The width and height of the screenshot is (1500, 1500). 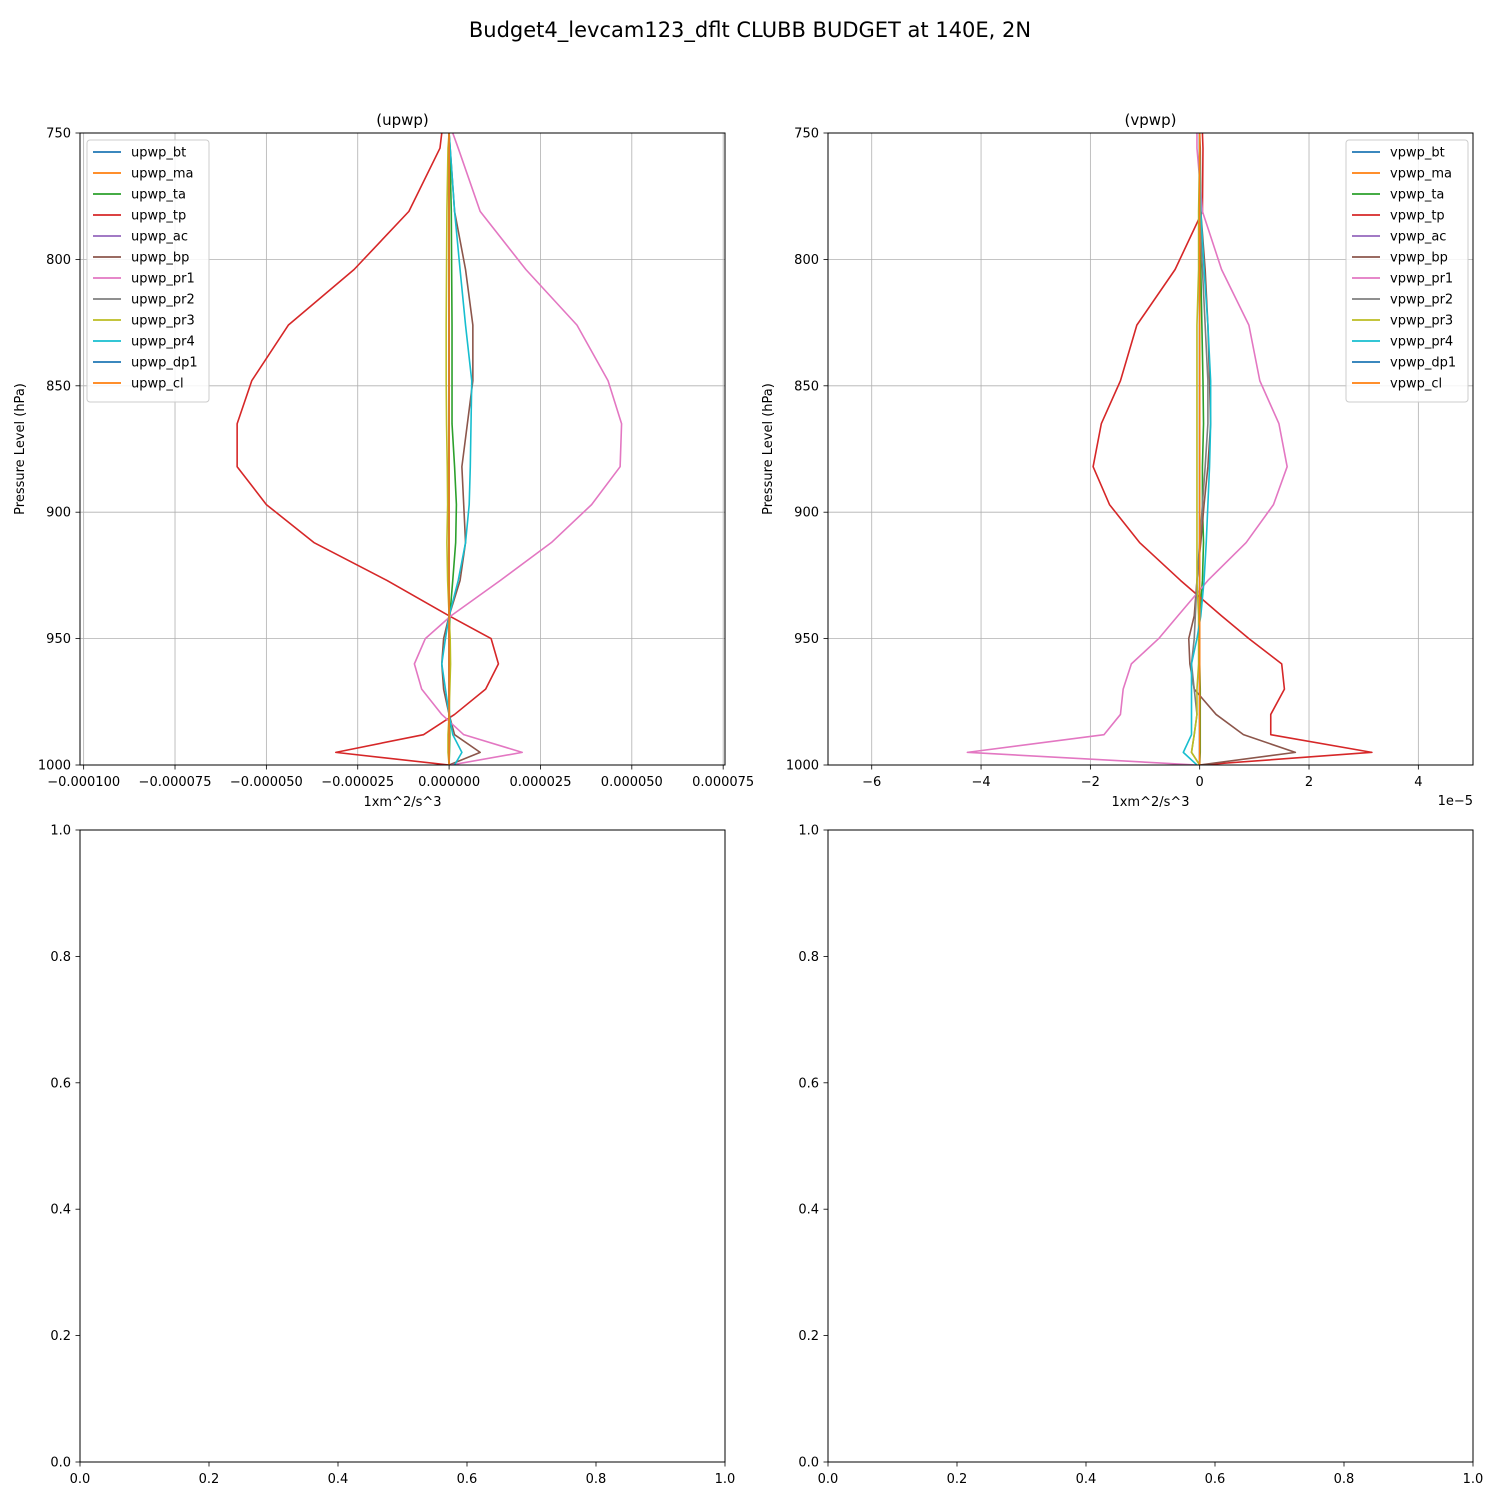 I want to click on series-line-vpwp_pr4, so click(x=1197, y=449).